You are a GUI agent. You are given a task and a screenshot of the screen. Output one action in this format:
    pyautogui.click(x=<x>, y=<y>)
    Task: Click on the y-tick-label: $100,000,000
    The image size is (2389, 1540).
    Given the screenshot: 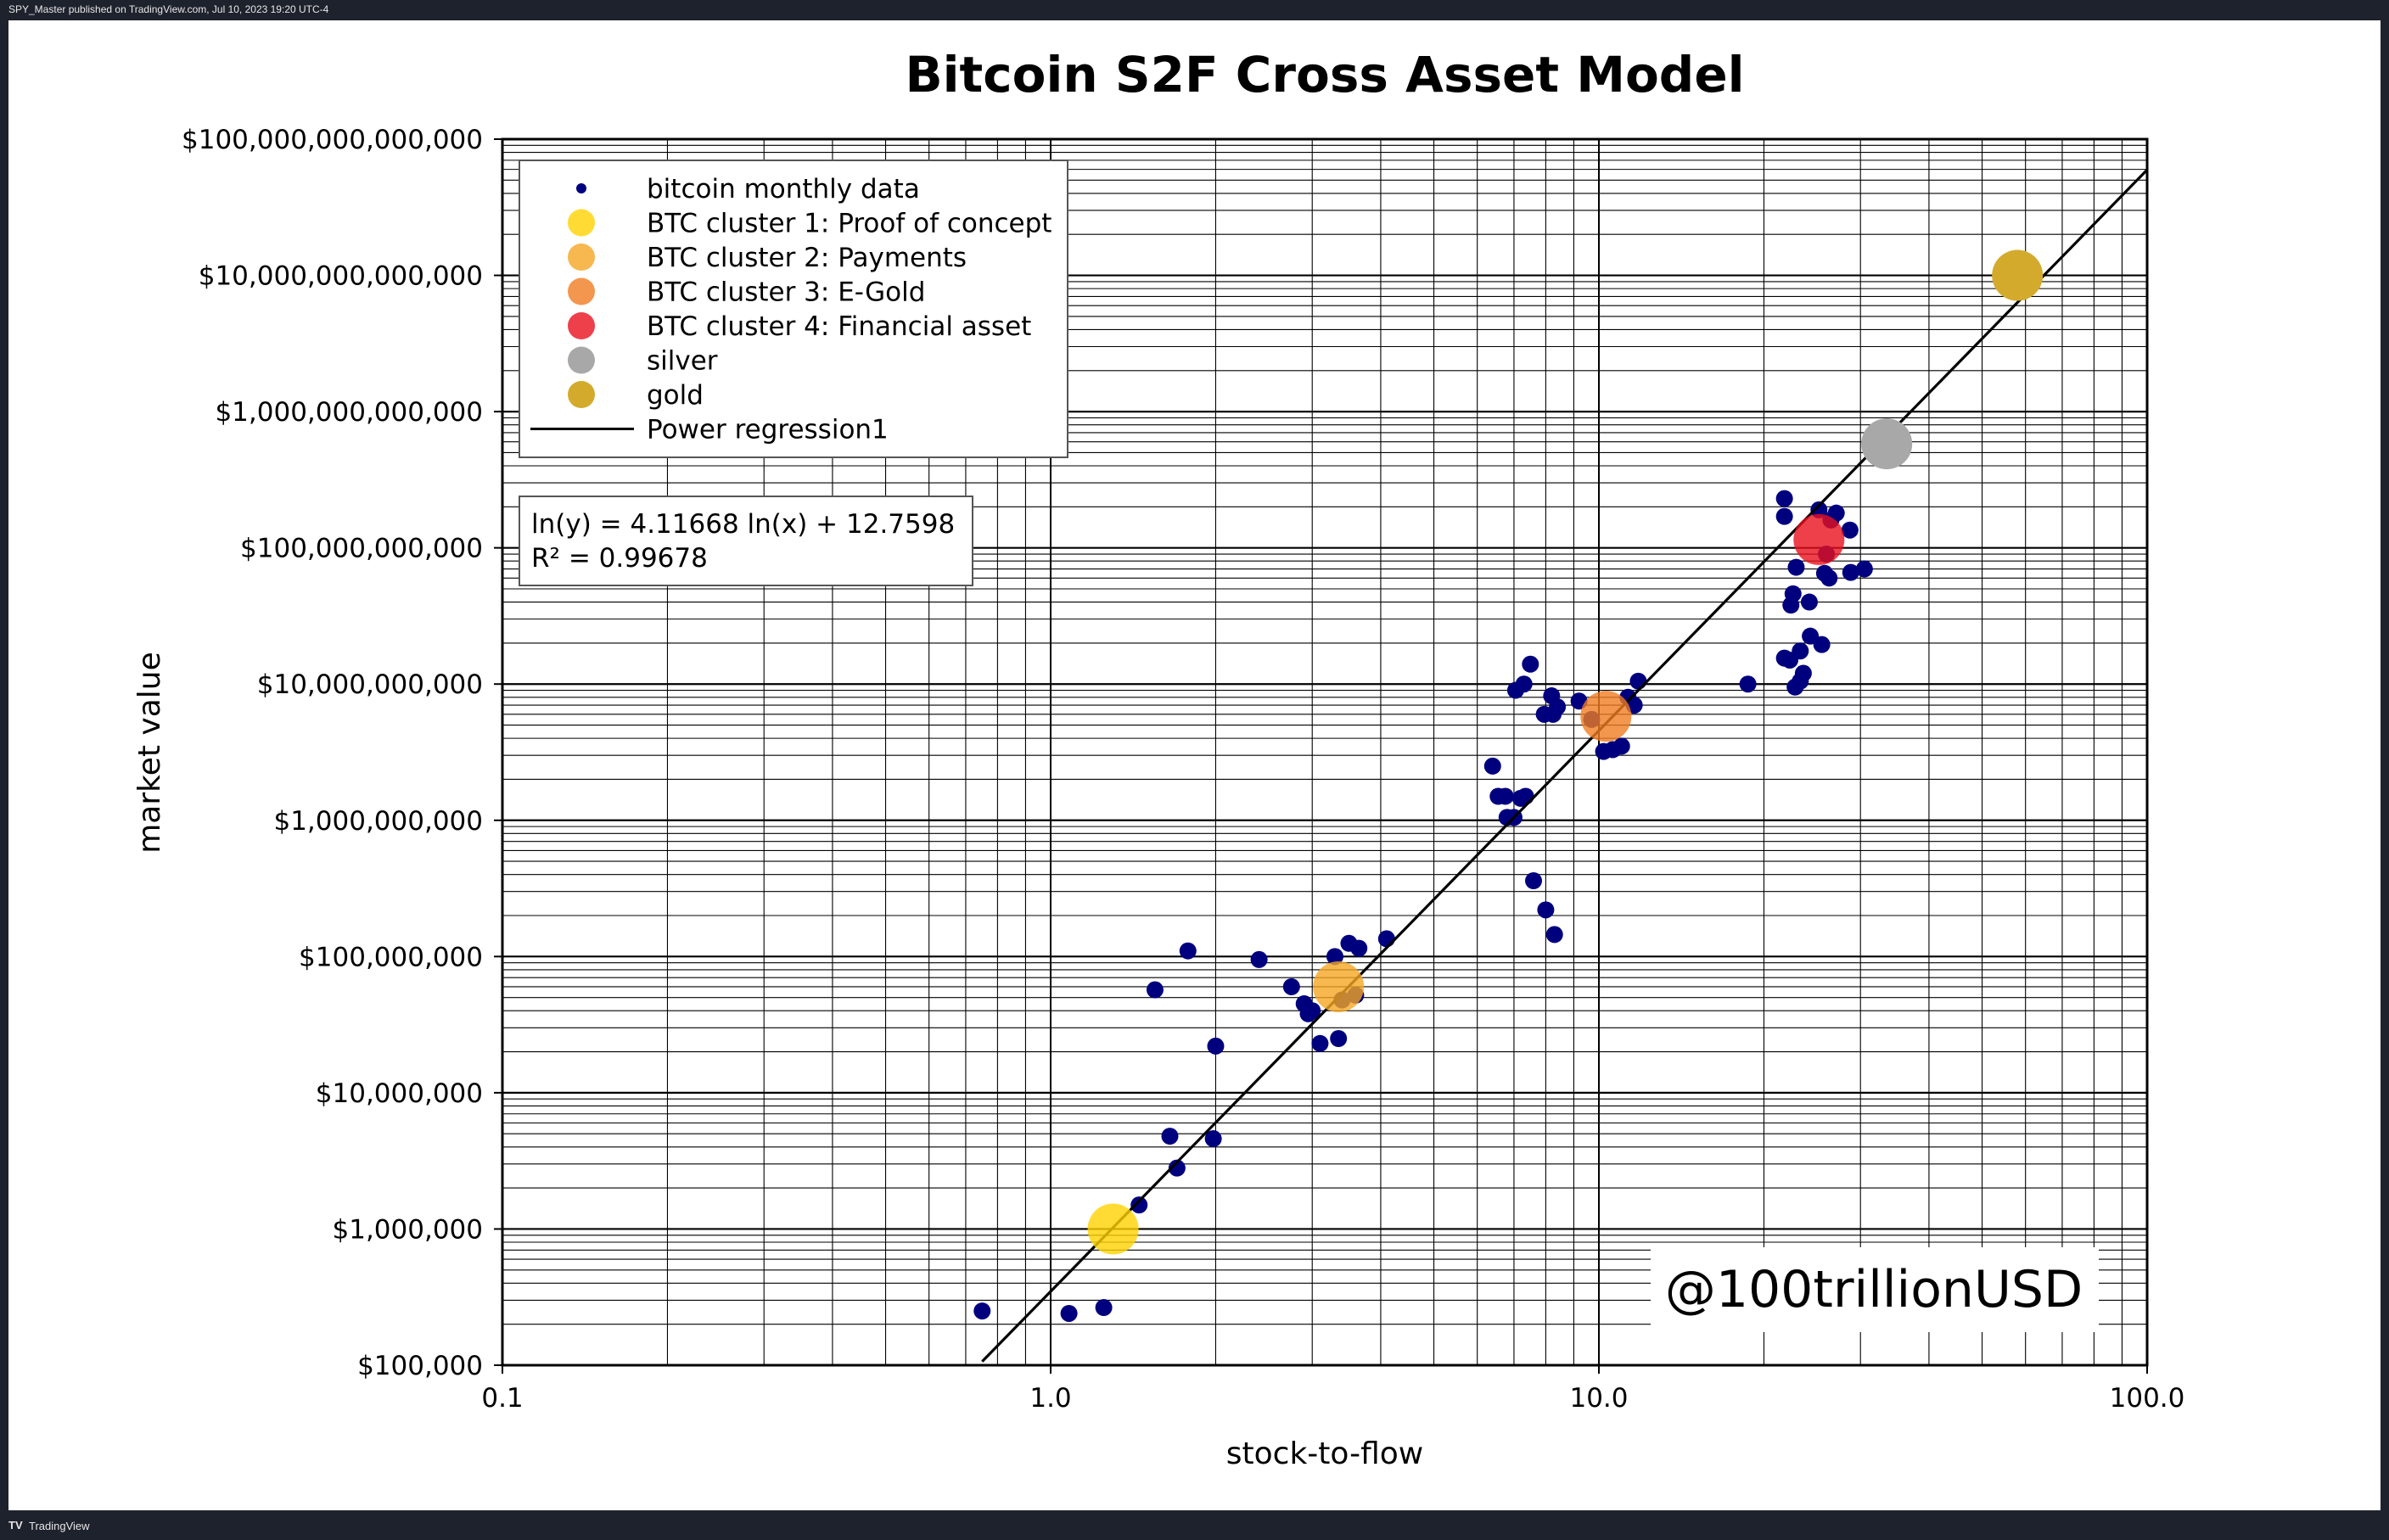 What is the action you would take?
    pyautogui.click(x=391, y=957)
    